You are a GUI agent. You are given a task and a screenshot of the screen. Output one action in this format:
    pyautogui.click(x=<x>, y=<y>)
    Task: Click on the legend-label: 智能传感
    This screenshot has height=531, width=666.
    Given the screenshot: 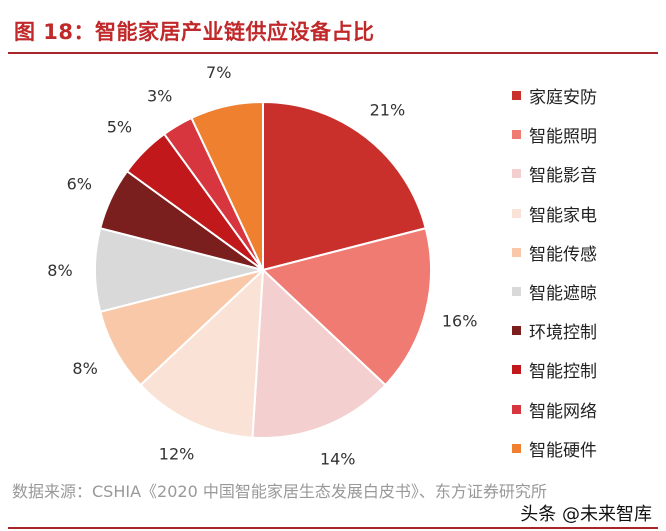 What is the action you would take?
    pyautogui.click(x=563, y=254)
    